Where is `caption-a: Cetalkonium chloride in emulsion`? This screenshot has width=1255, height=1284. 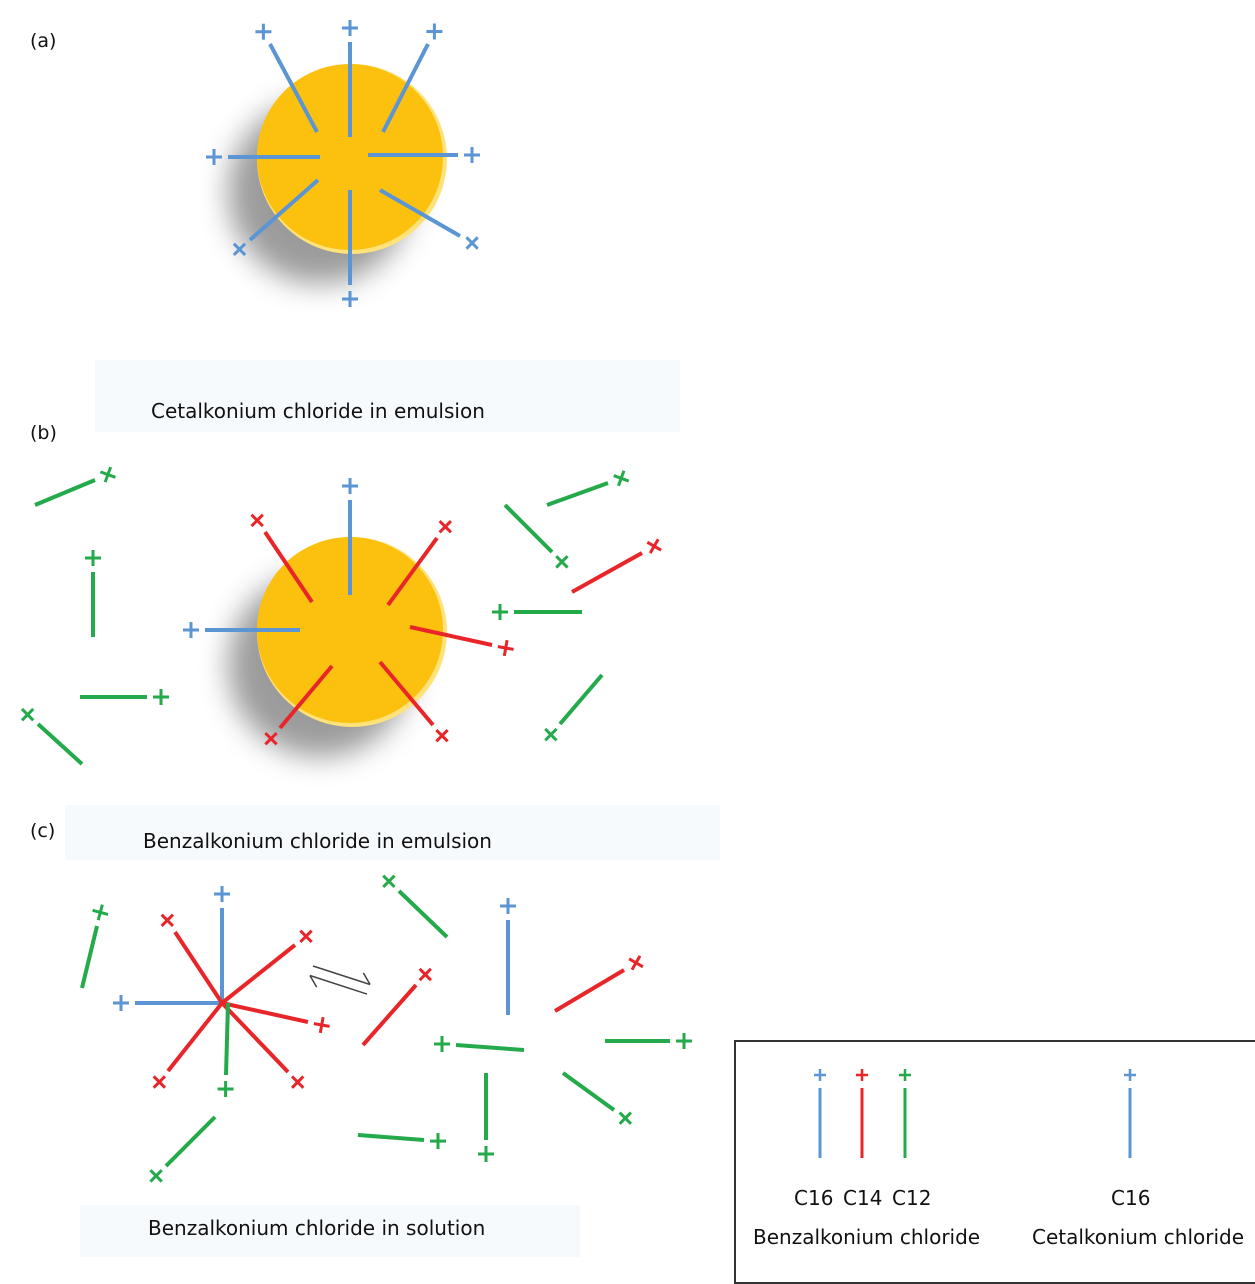
caption-a: Cetalkonium chloride in emulsion is located at coordinates (318, 411).